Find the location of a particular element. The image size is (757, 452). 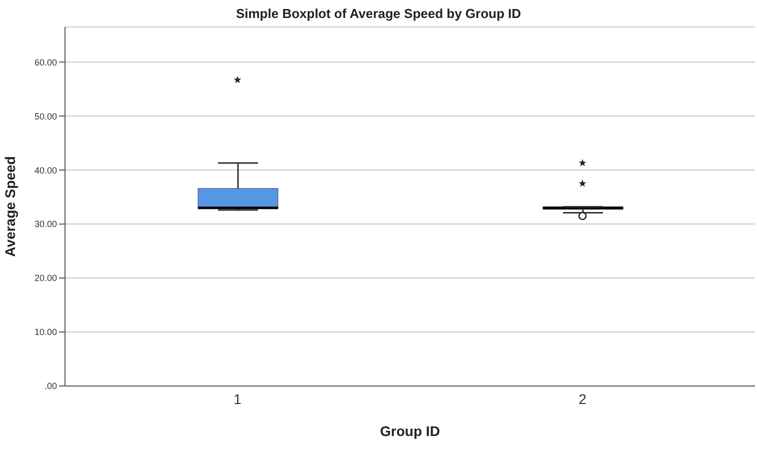

y-axis-title: Average Speed is located at coordinates (10, 206).